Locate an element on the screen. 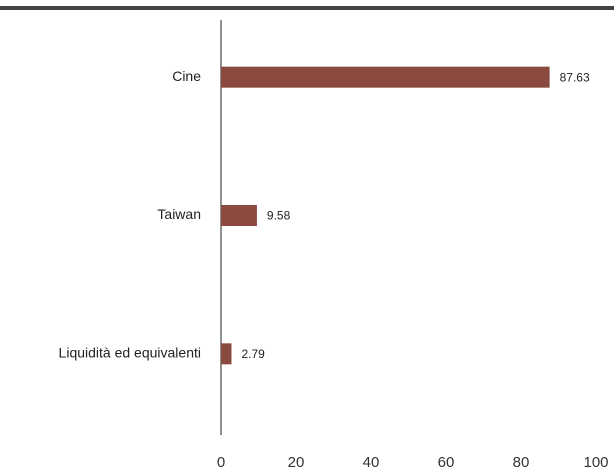  x-tick-label: 60 is located at coordinates (446, 462).